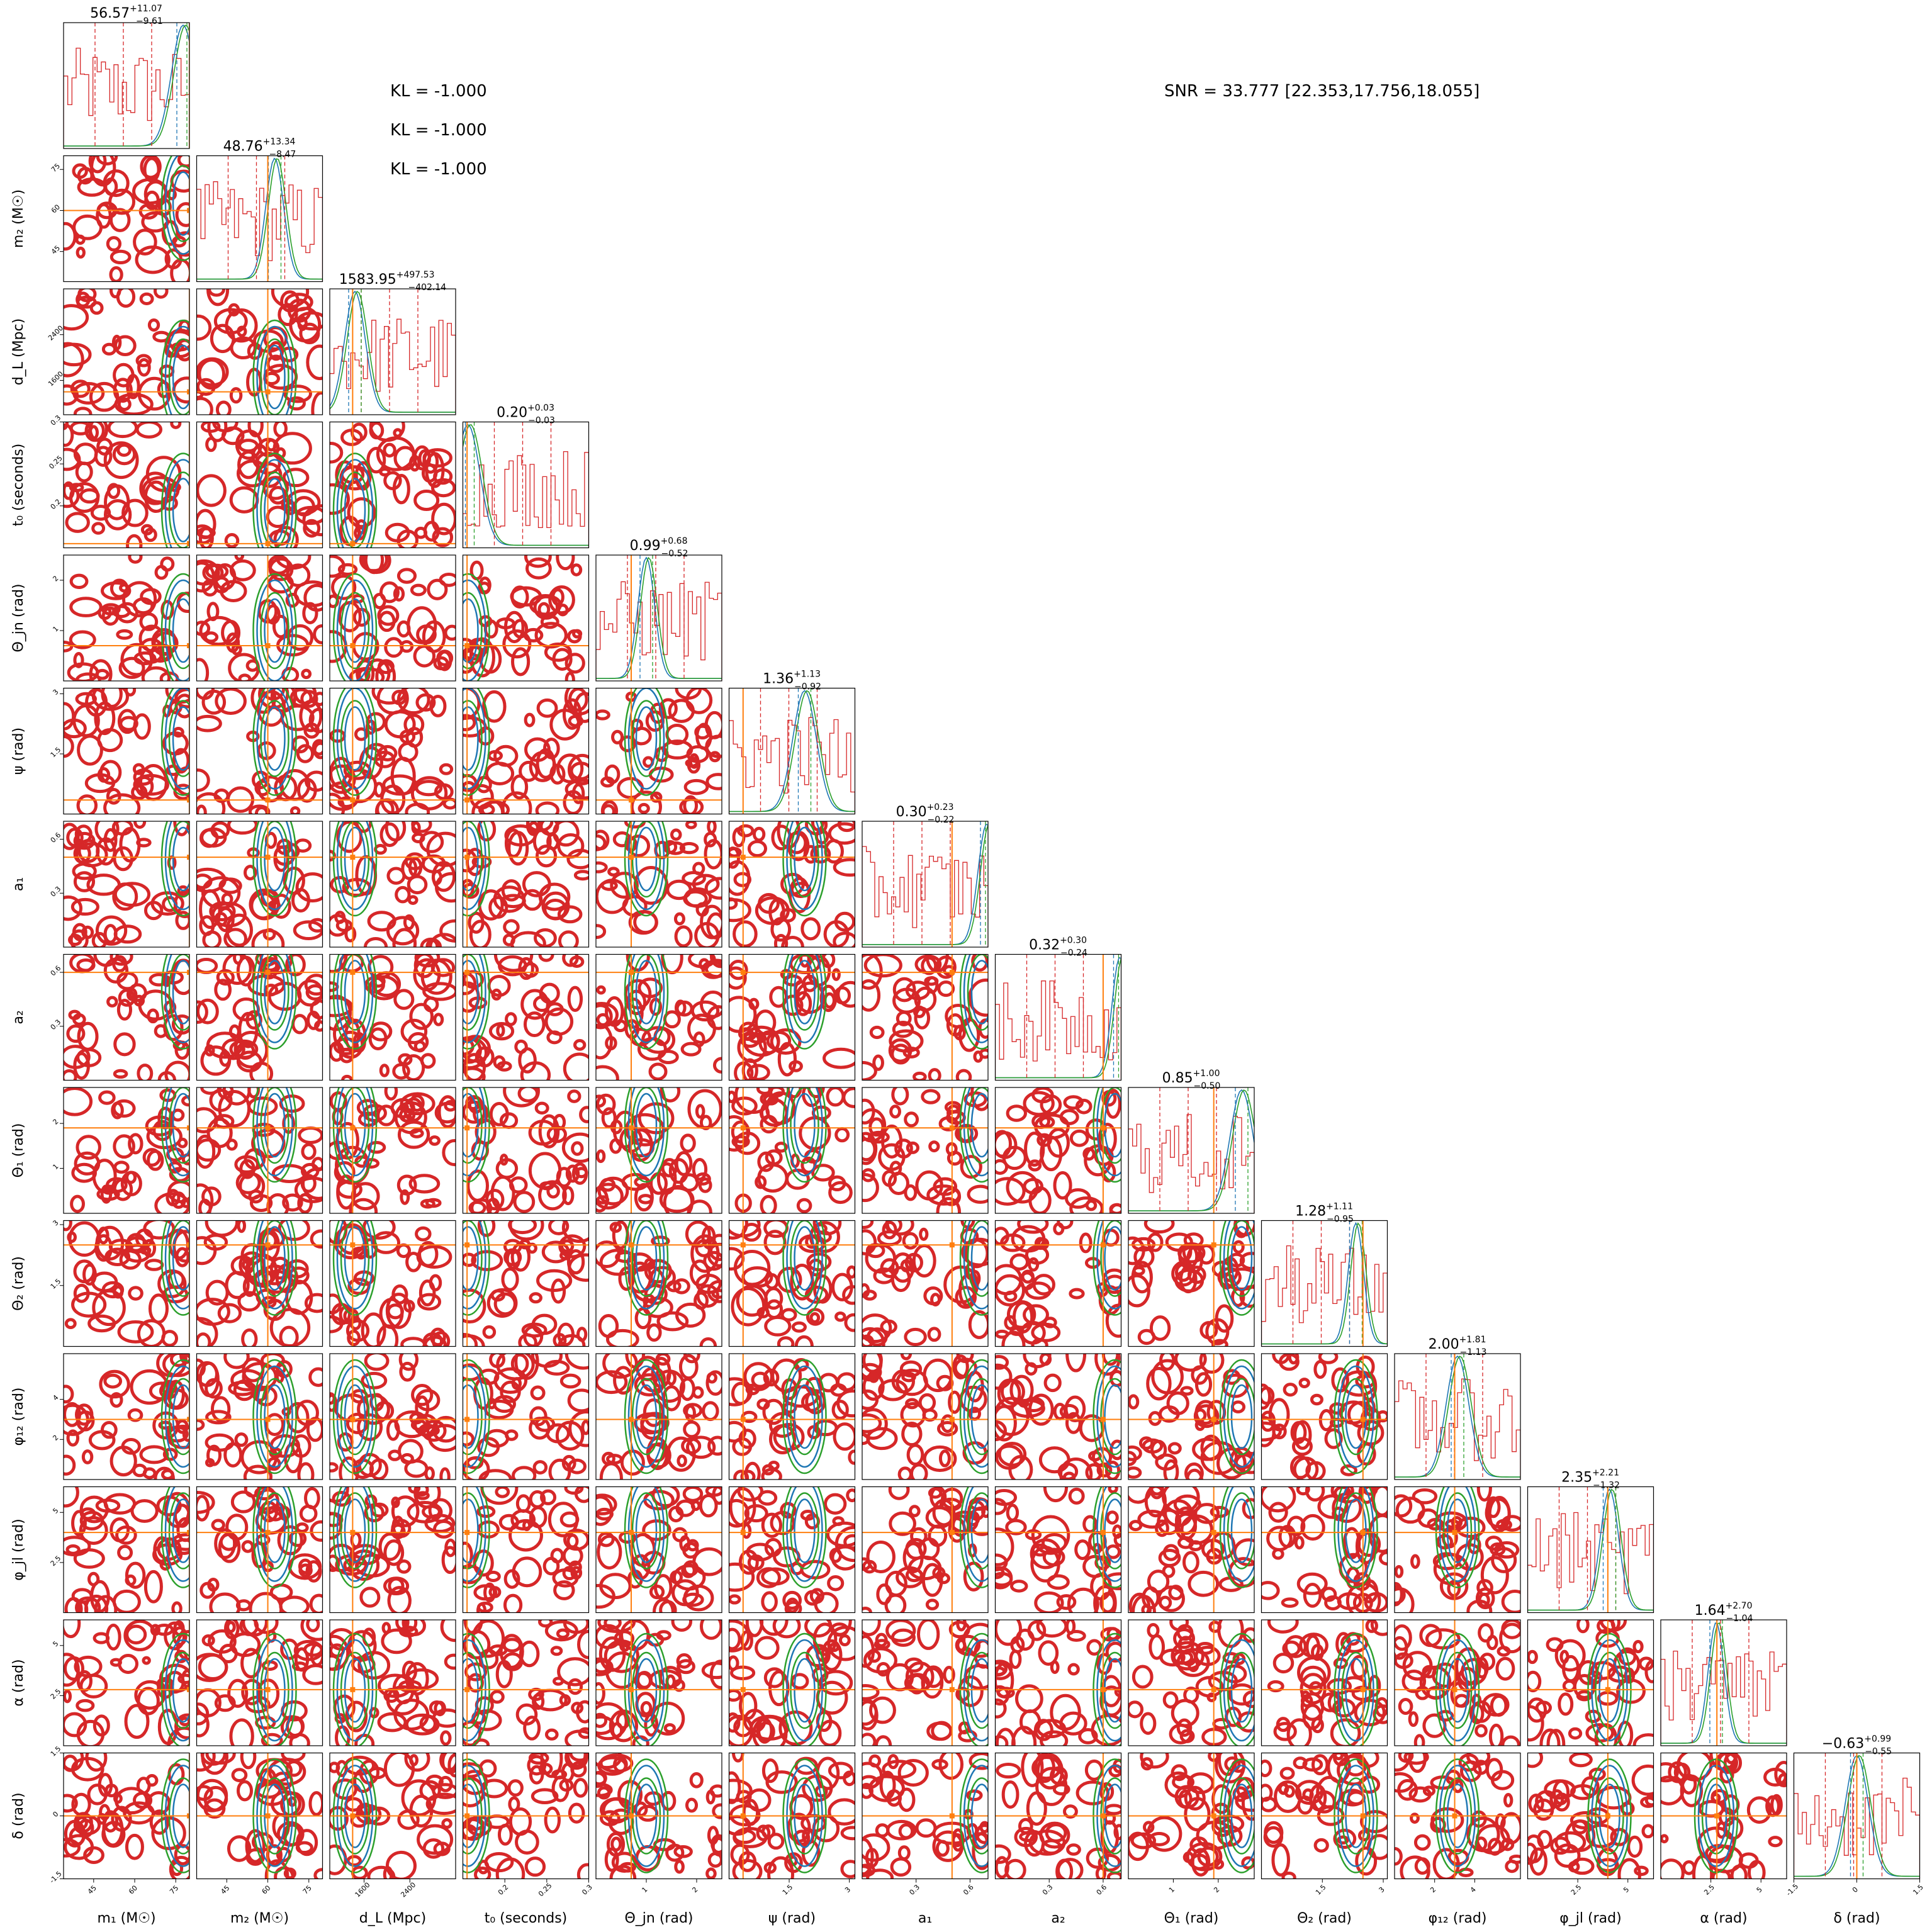 Image resolution: width=1932 pixels, height=1932 pixels. What do you see at coordinates (1723, 1918) in the screenshot?
I see `x-axis-label: α (rad)` at bounding box center [1723, 1918].